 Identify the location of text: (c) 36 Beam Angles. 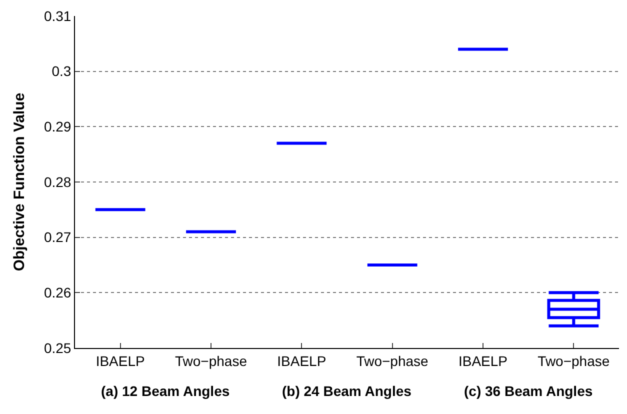
(528, 391).